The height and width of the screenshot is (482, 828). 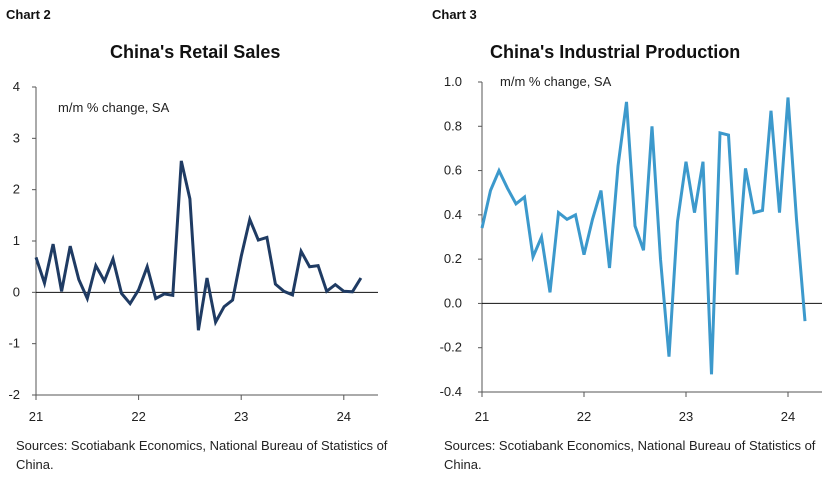 I want to click on series-line, so click(x=198, y=245).